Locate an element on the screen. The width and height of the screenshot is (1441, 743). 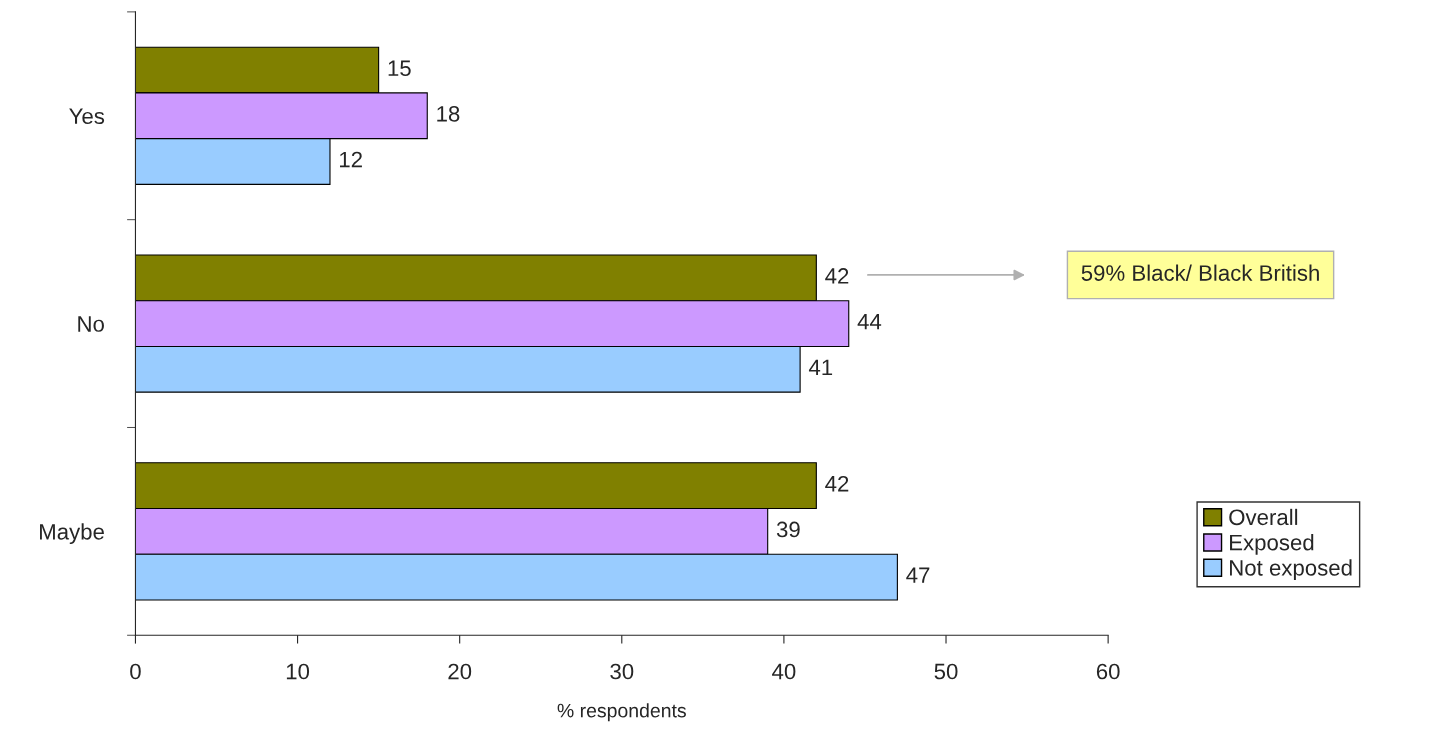
x-tick-label: 60 is located at coordinates (1108, 671).